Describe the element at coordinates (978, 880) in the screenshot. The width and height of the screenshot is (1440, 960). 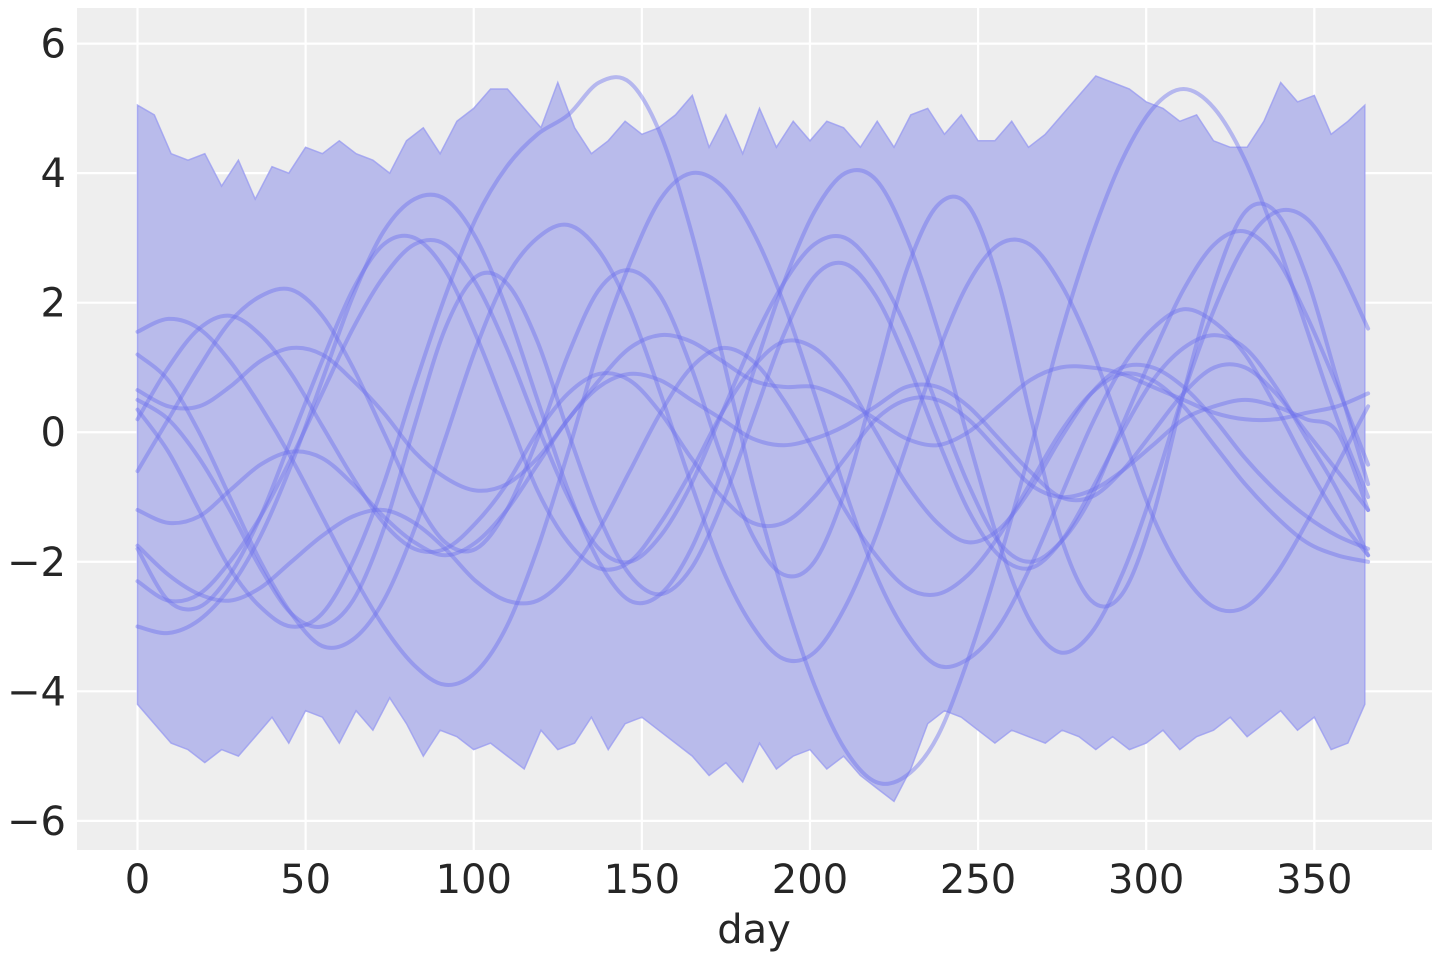
I see `x-tick-label: 250` at that location.